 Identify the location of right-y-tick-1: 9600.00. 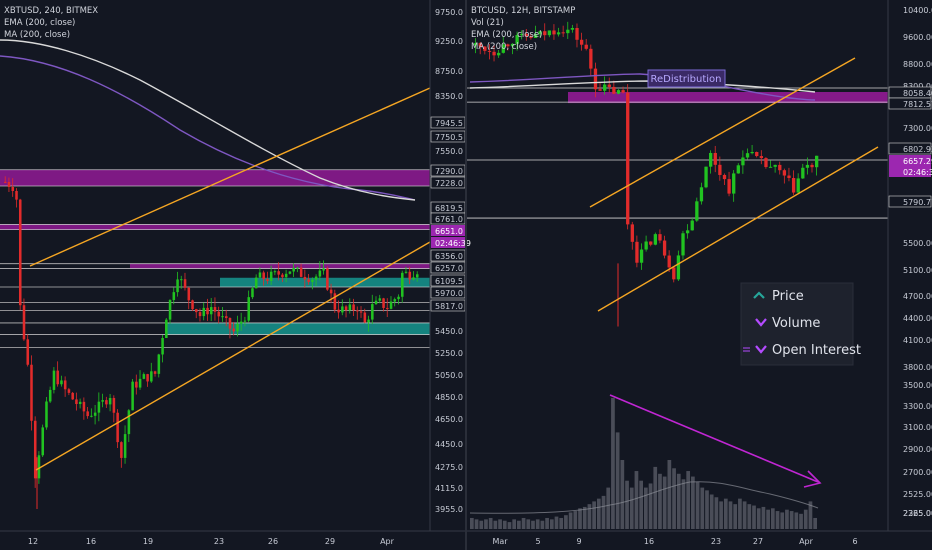
(917, 37).